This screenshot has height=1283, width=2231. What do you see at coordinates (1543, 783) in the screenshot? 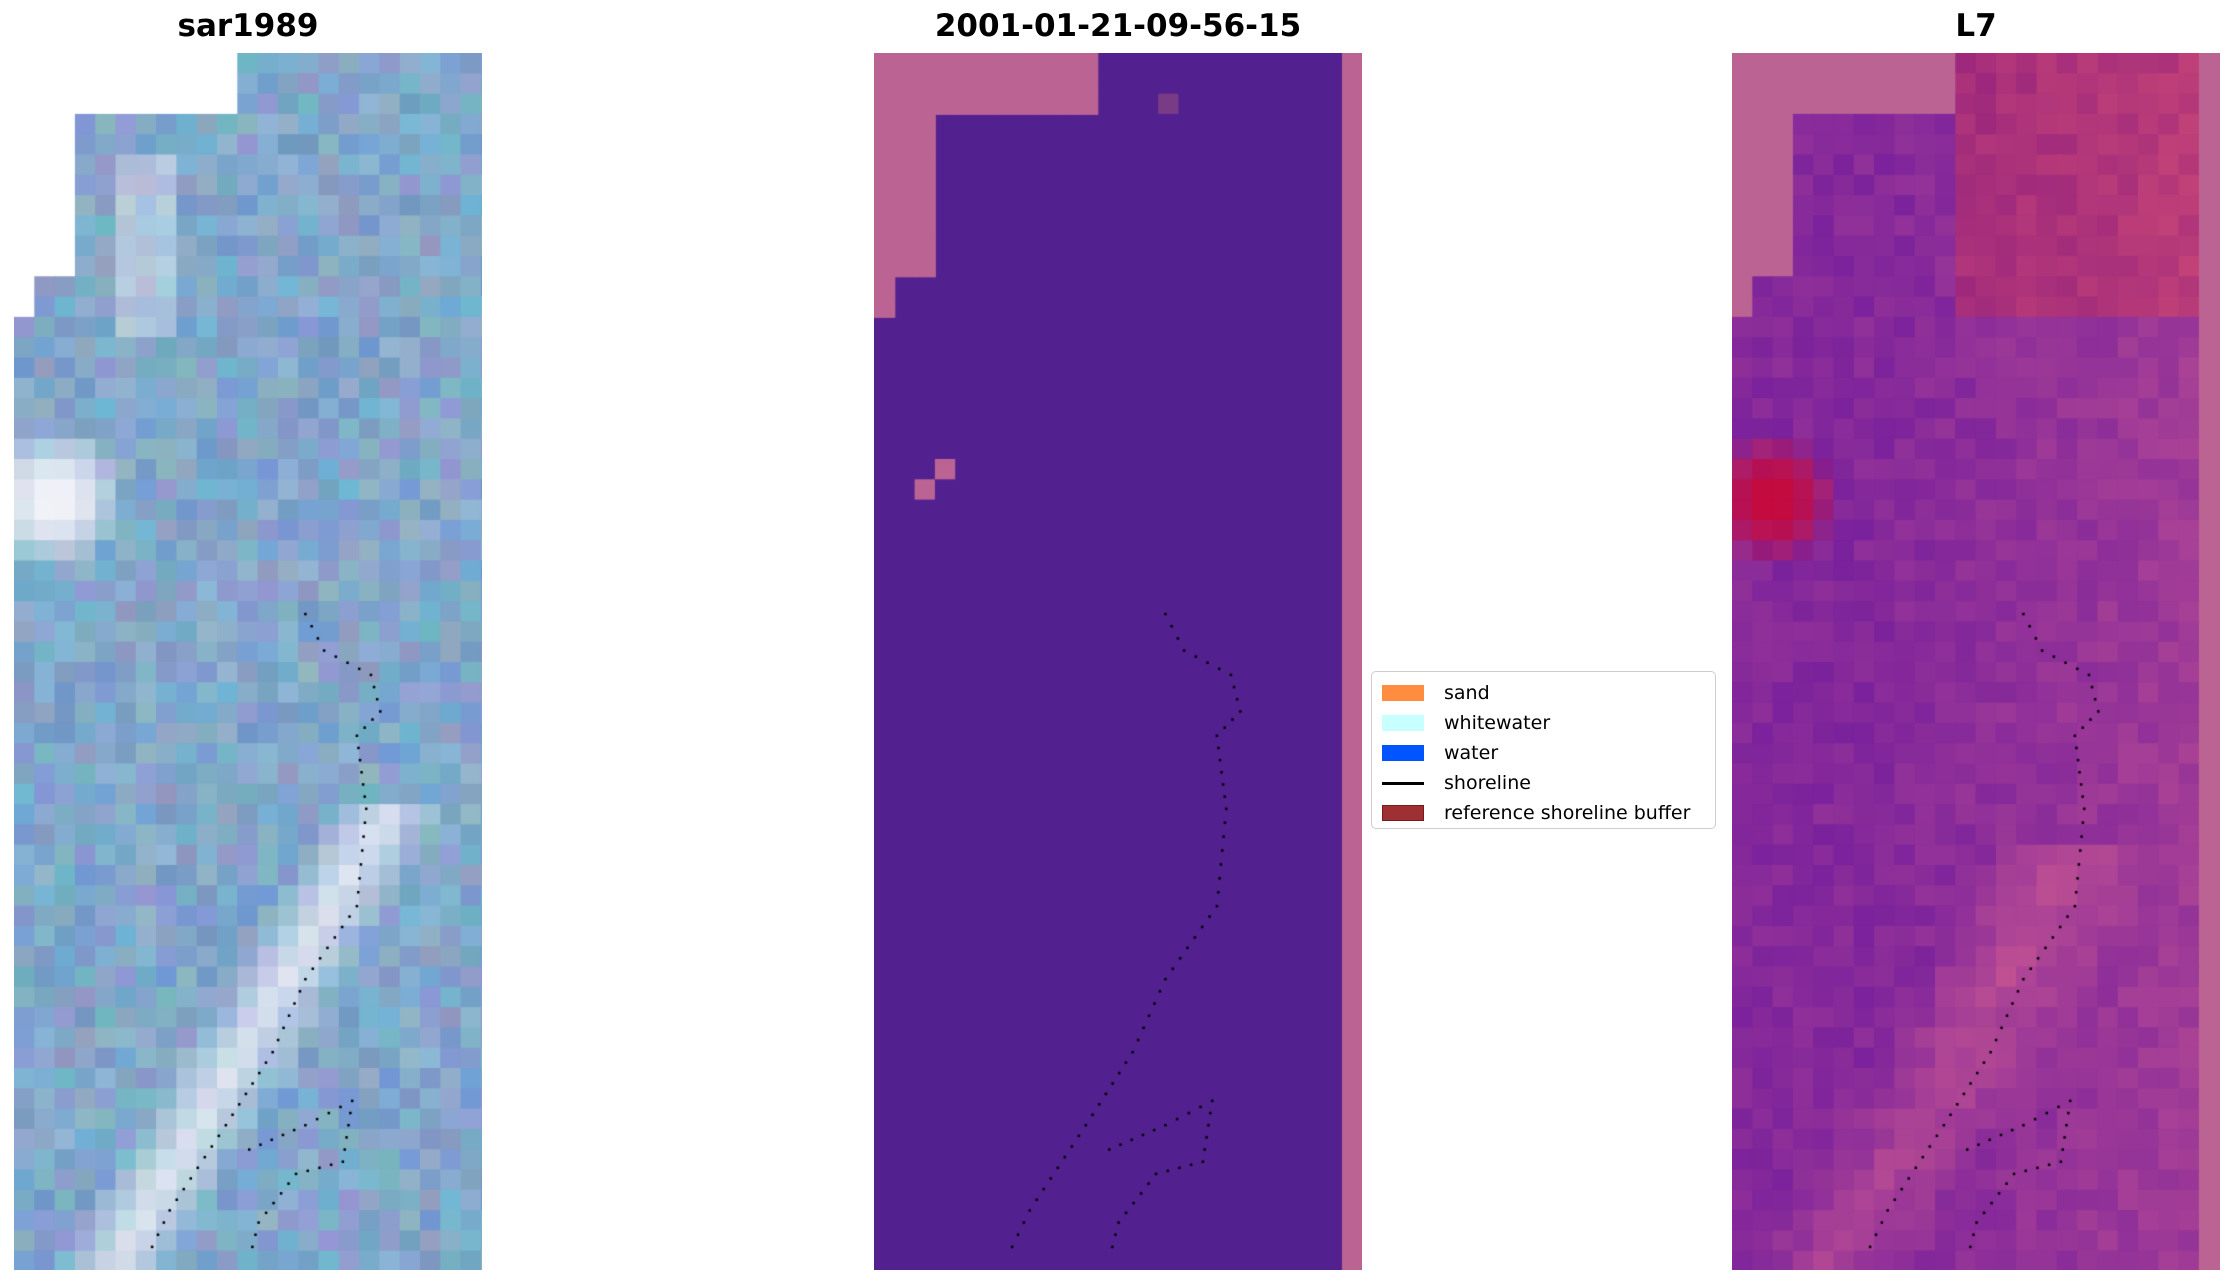
I see `legend-item-shoreline: shoreline` at bounding box center [1543, 783].